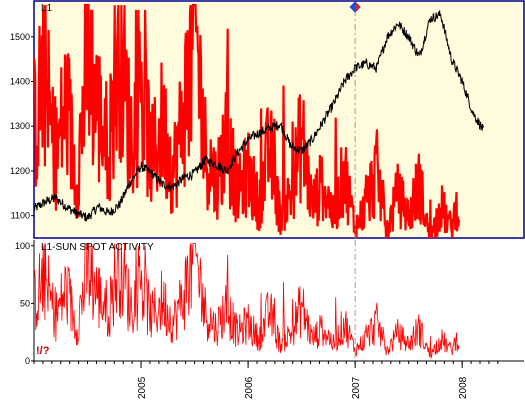 The width and height of the screenshot is (525, 404). What do you see at coordinates (463, 387) in the screenshot?
I see `x-tick-label: 2008` at bounding box center [463, 387].